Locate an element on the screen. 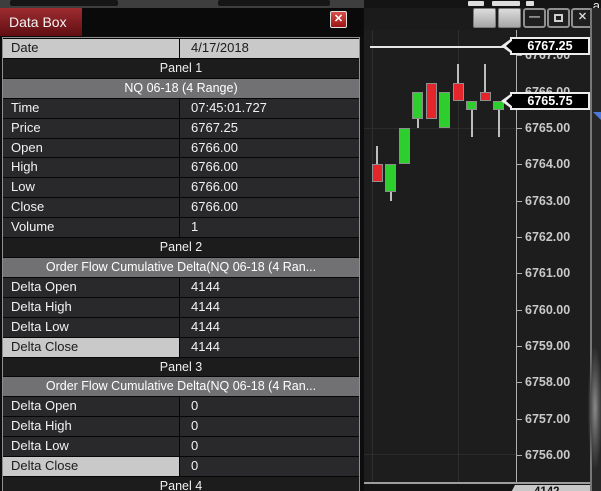  minimize-button: — is located at coordinates (534, 18).